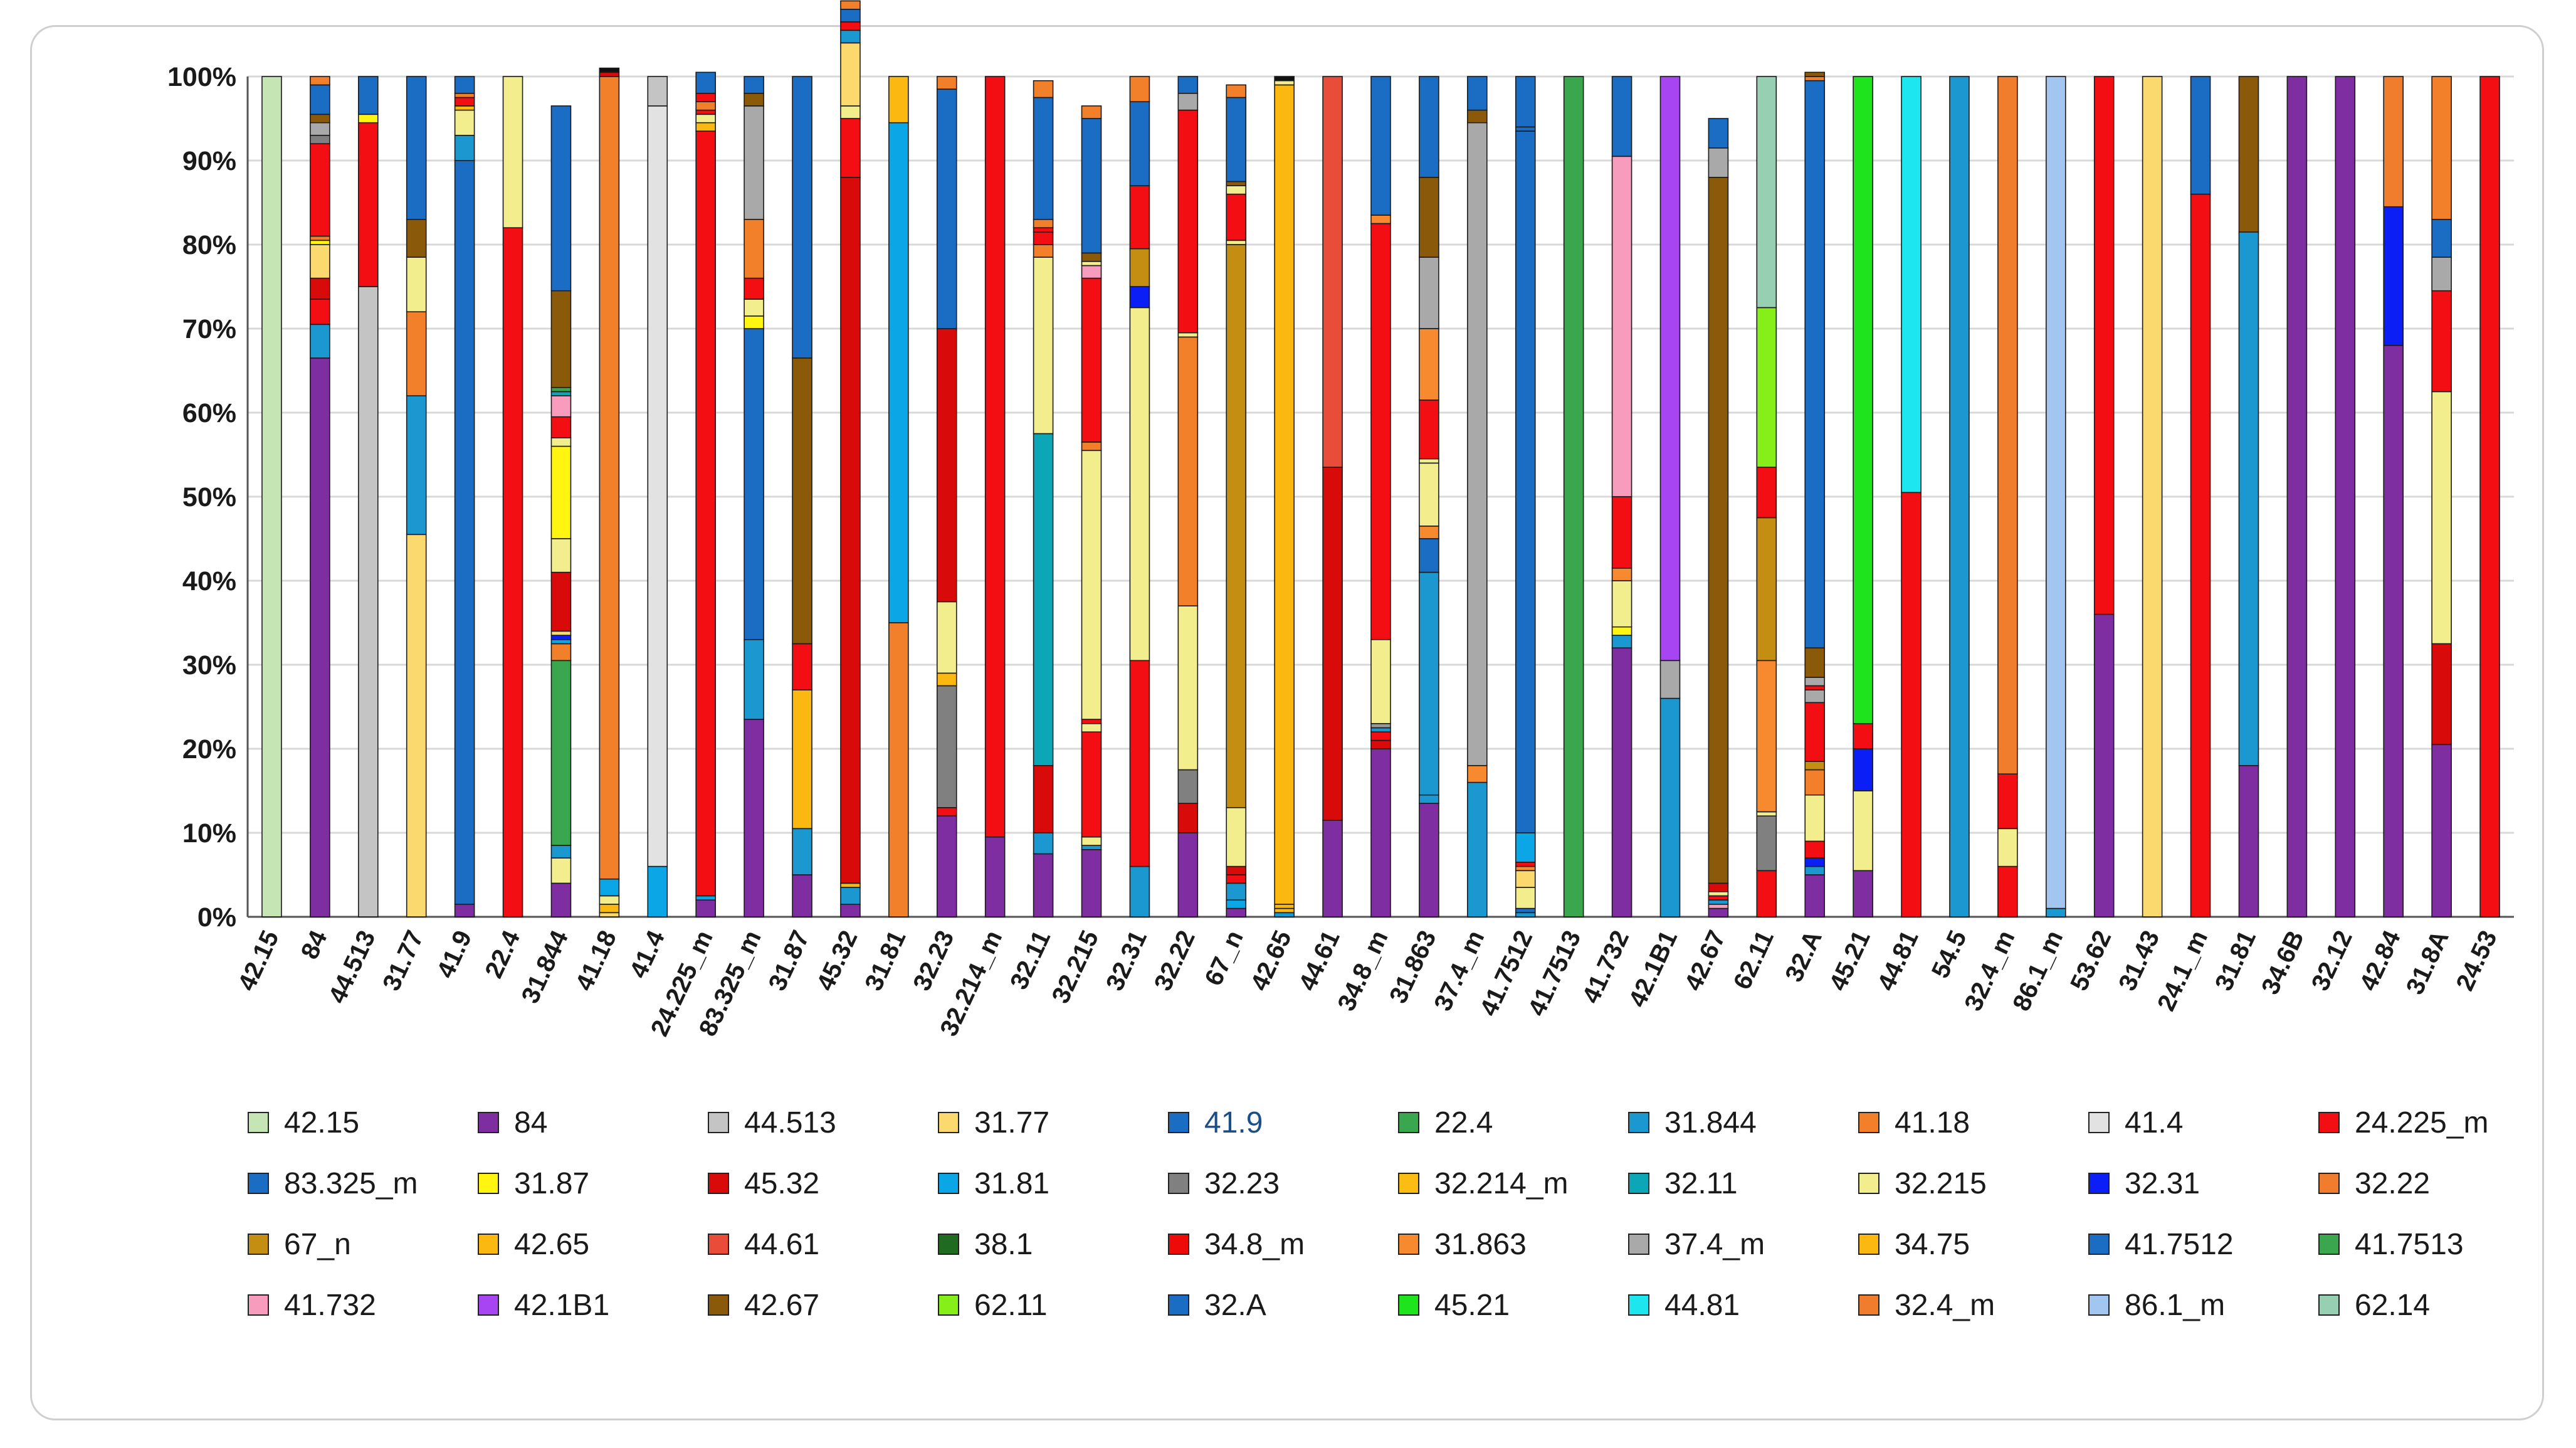 The height and width of the screenshot is (1448, 2576). Describe the element at coordinates (1711, 1122) in the screenshot. I see `legend-label: 31.844` at that location.